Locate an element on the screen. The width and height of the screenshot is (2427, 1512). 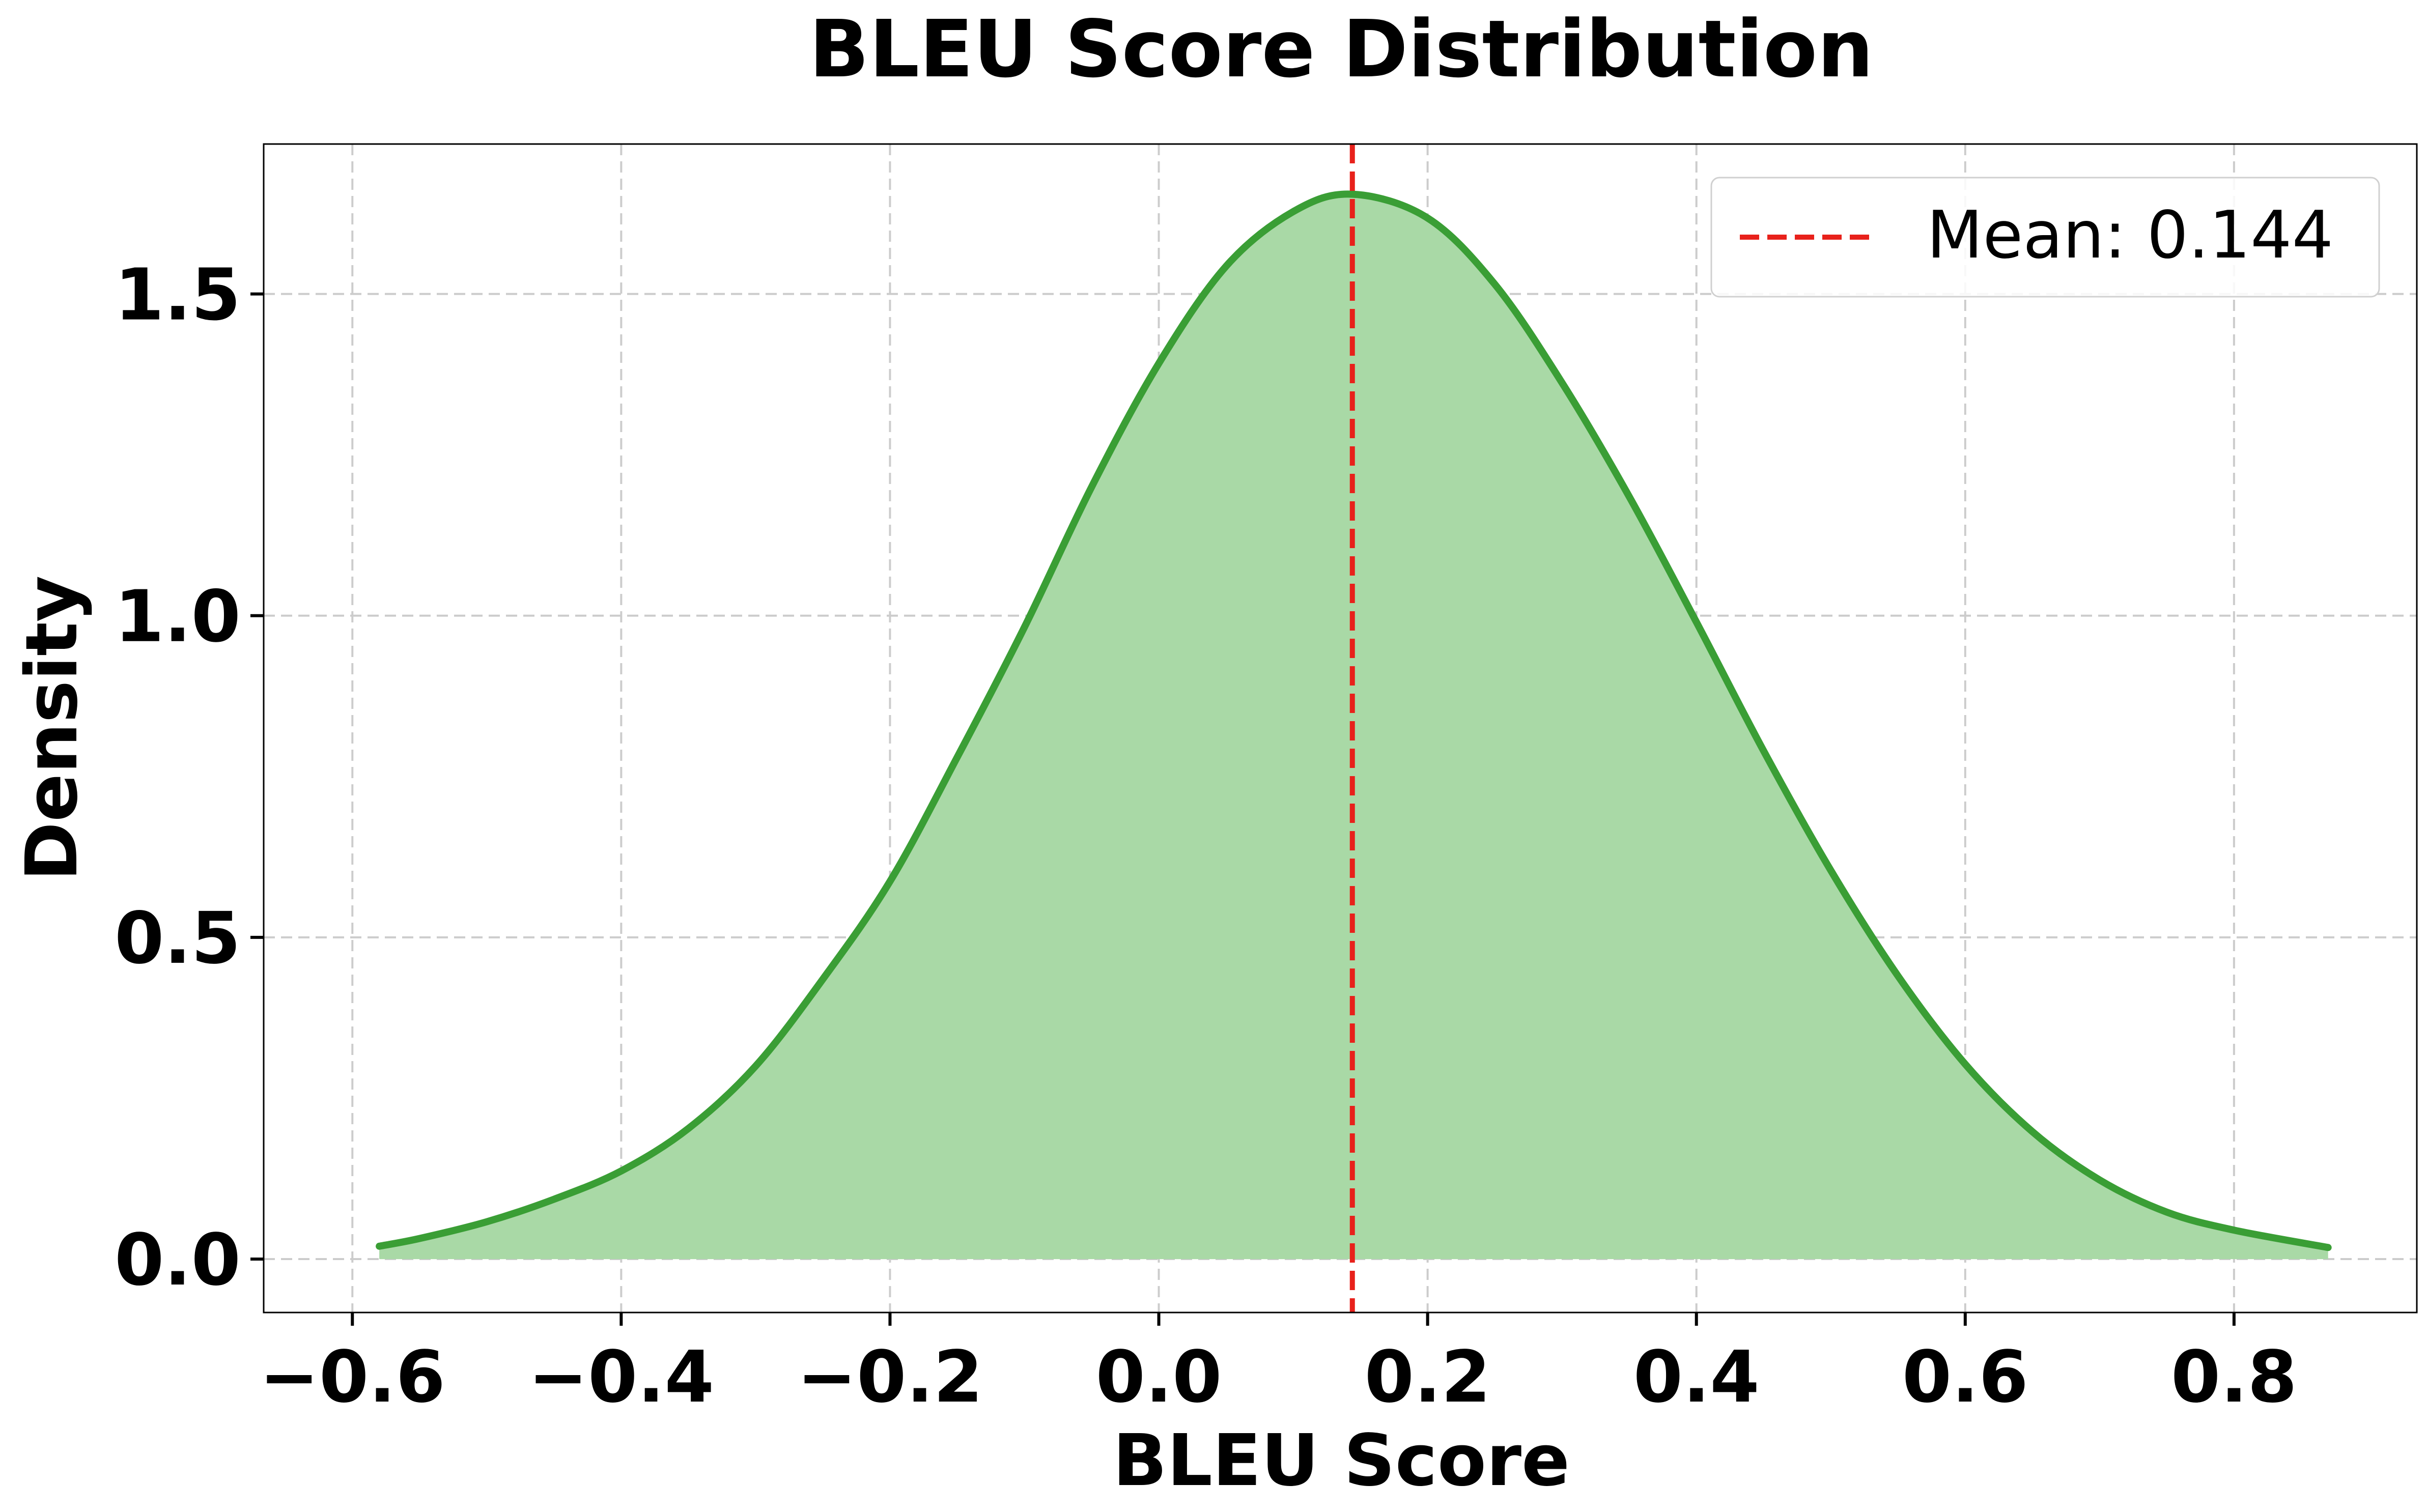
x-tick-label: −0.6 is located at coordinates (353, 1377).